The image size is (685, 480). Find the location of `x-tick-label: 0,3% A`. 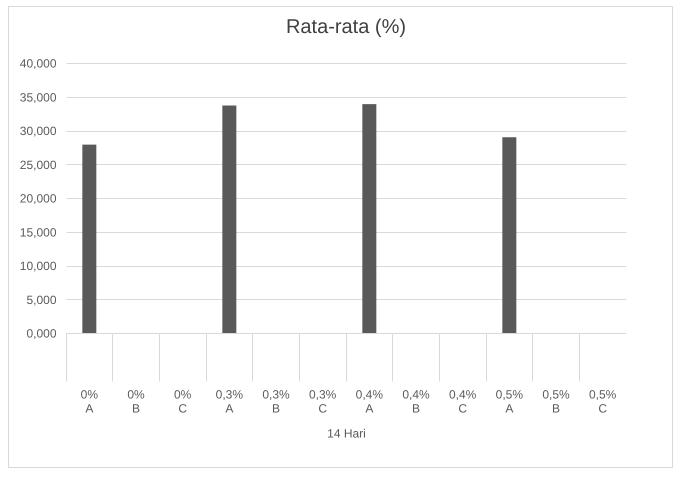

x-tick-label: 0,3% A is located at coordinates (230, 402).